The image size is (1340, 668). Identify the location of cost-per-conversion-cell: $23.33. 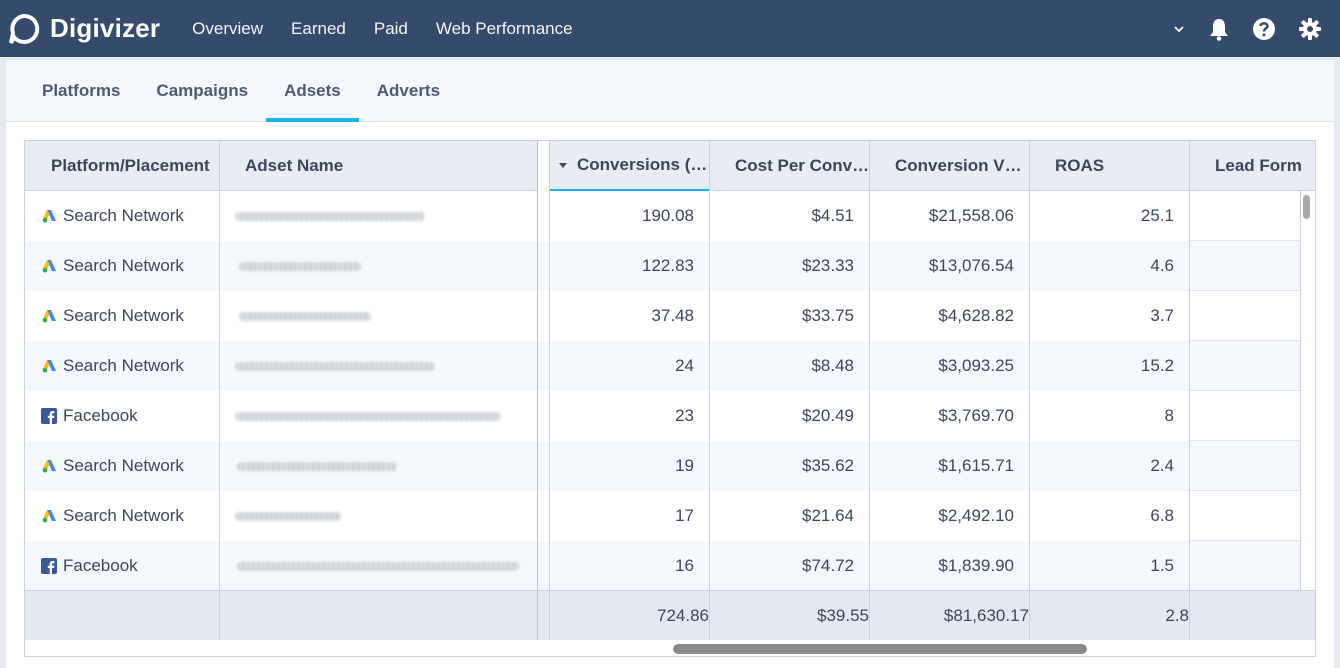
(828, 265).